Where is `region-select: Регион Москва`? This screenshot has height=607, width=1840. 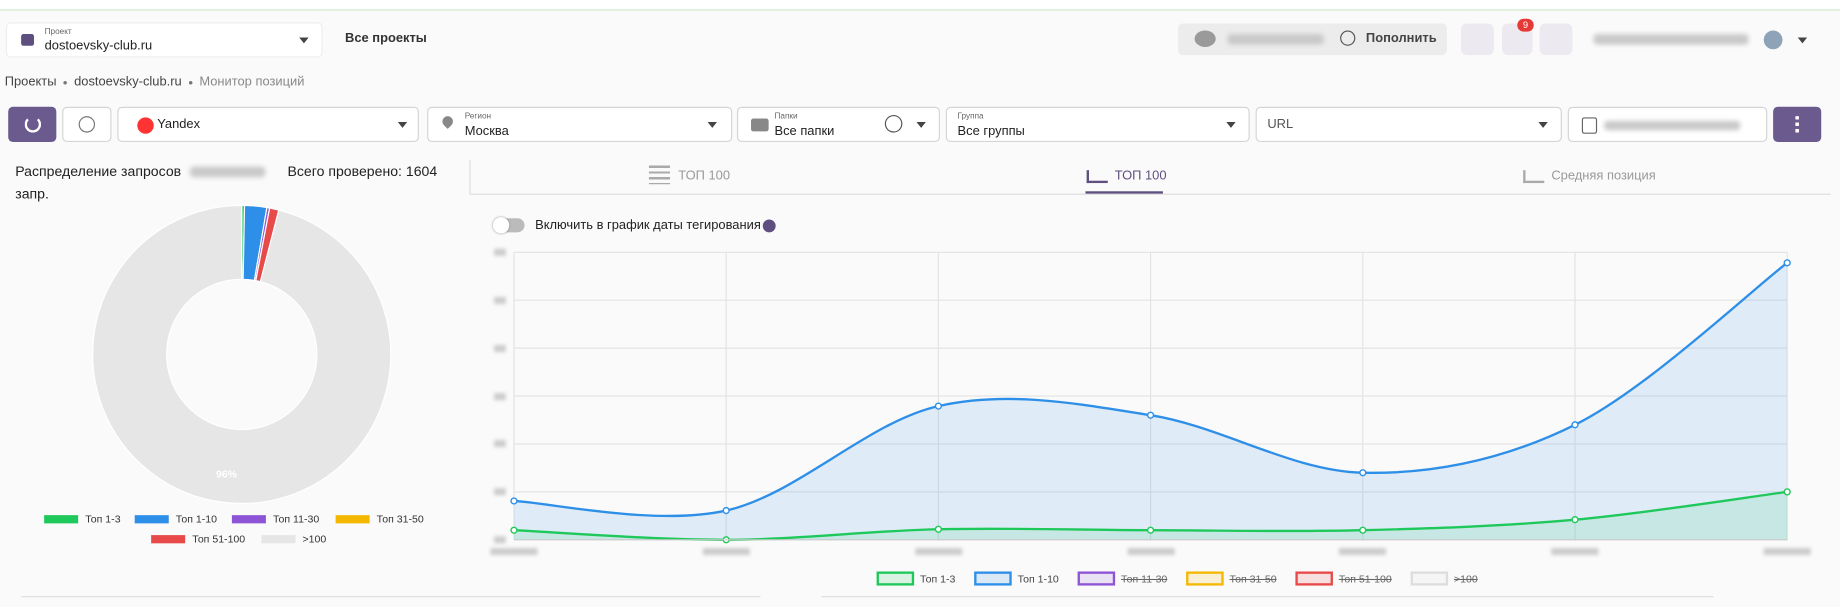 region-select: Регион Москва is located at coordinates (580, 124).